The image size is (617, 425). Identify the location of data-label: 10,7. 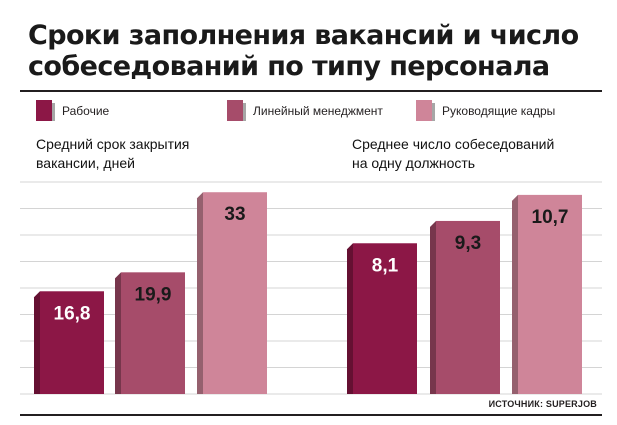
(550, 217).